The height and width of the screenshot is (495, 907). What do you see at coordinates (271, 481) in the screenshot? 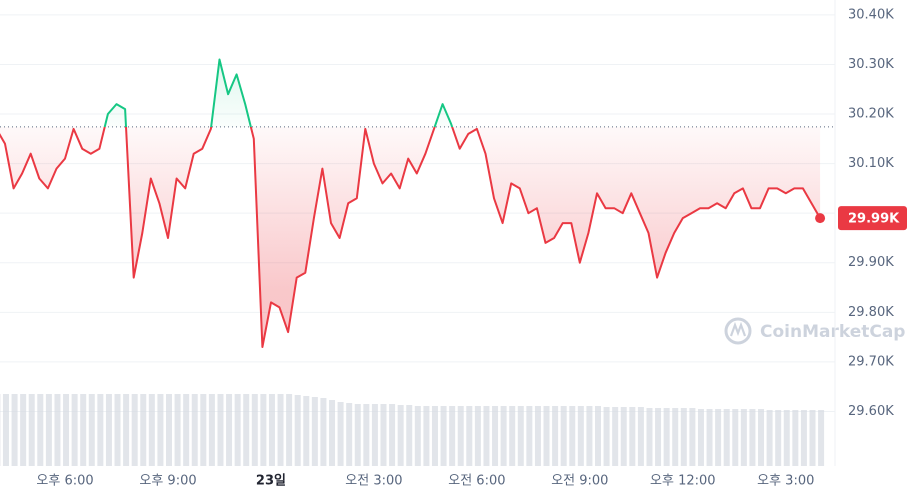
I see `x-tick-label: 23일` at bounding box center [271, 481].